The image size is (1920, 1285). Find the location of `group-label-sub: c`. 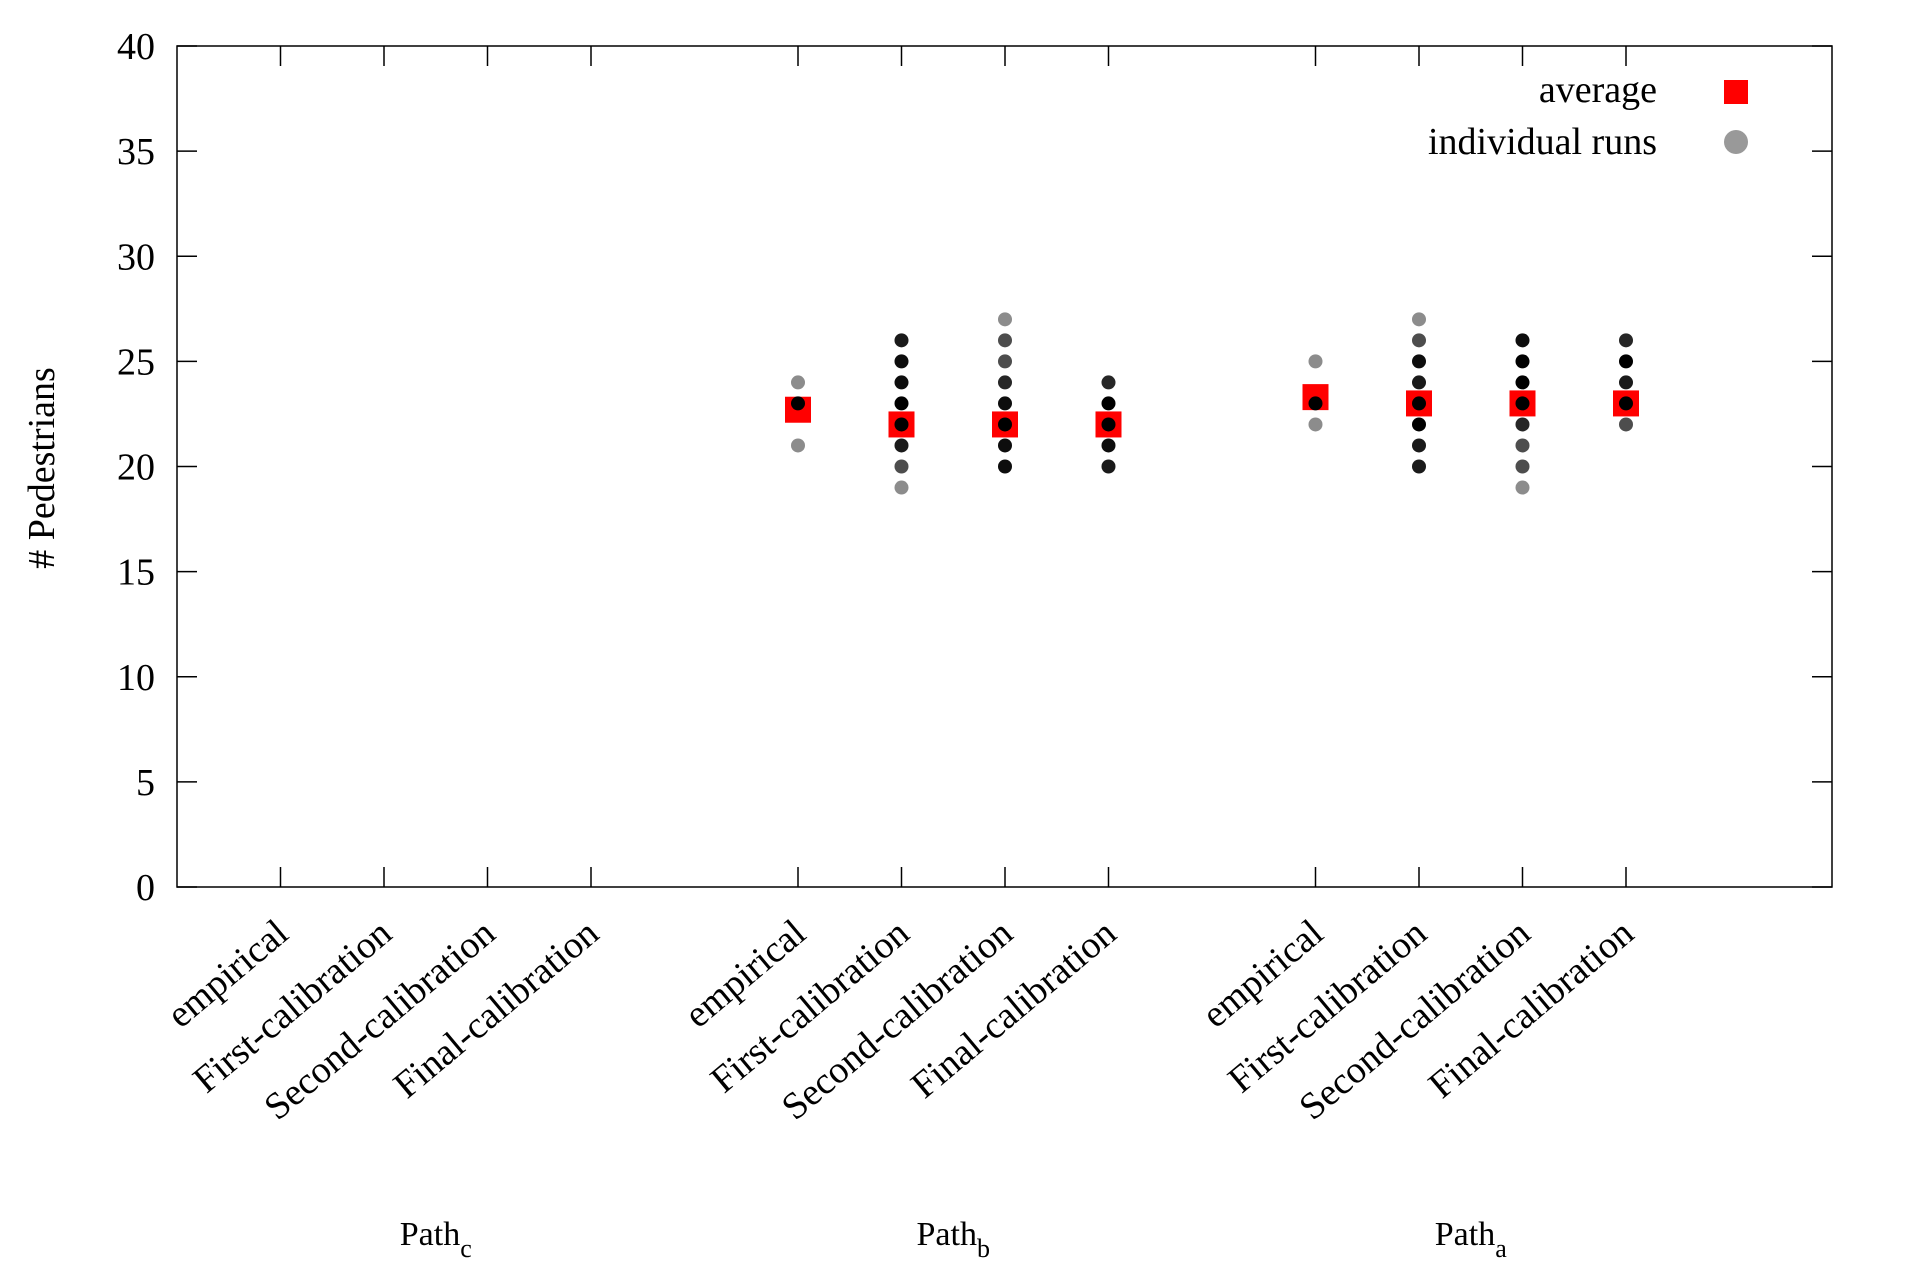

group-label-sub: c is located at coordinates (466, 1248).